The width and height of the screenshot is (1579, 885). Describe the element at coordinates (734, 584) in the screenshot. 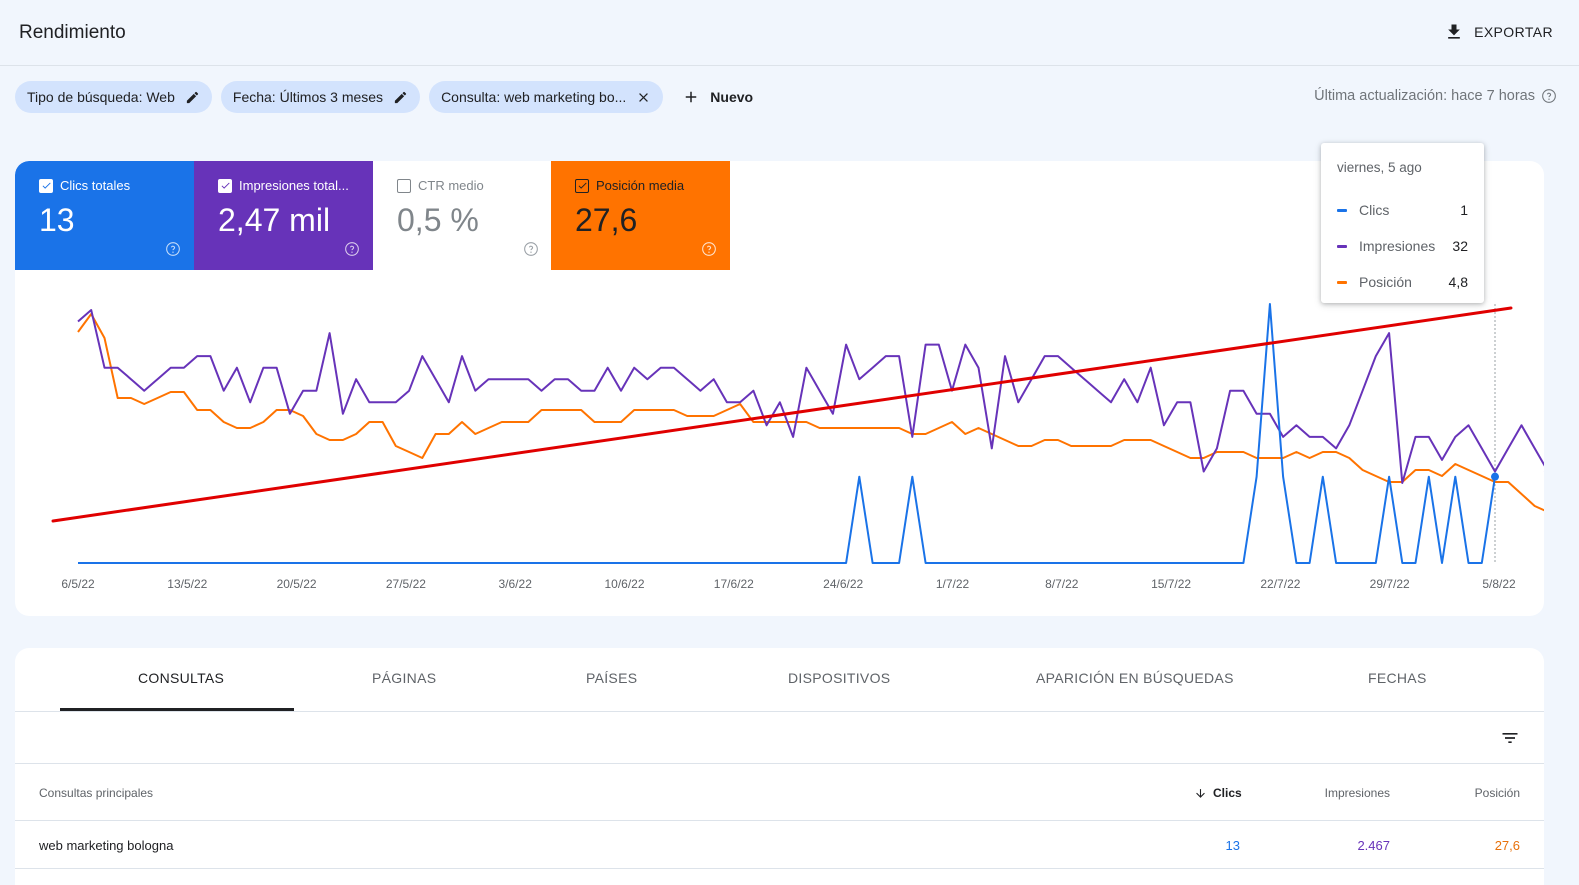

I see `x-tick-label: 17/6/22` at that location.